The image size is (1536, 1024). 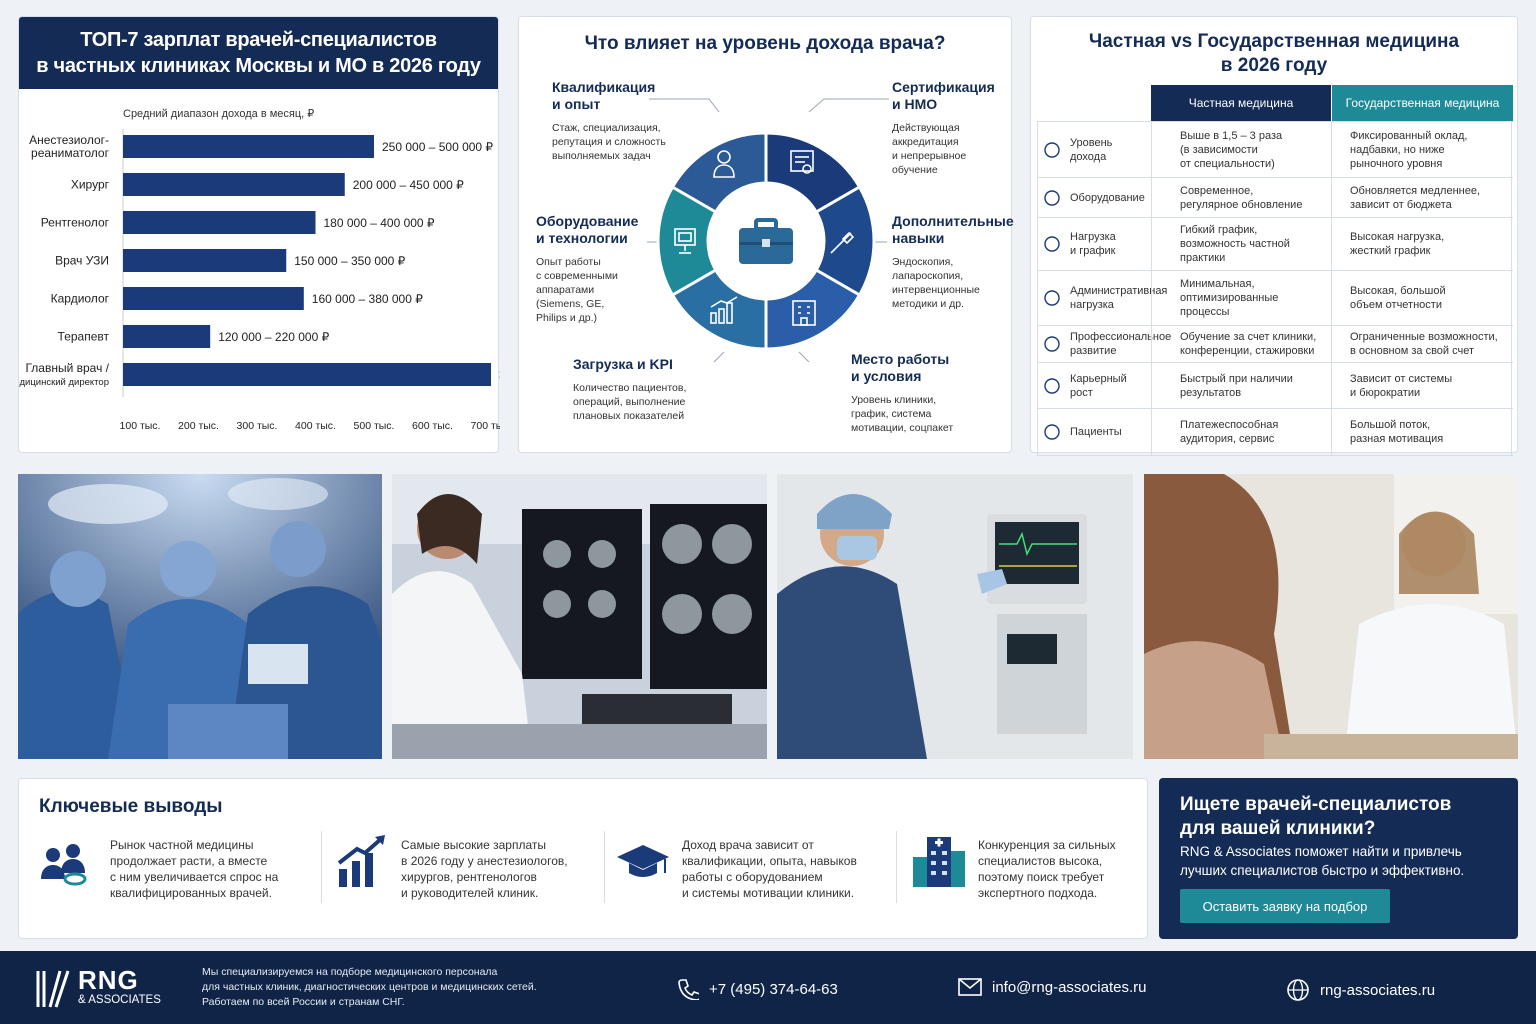 What do you see at coordinates (1052, 298) in the screenshot?
I see `document-icon` at bounding box center [1052, 298].